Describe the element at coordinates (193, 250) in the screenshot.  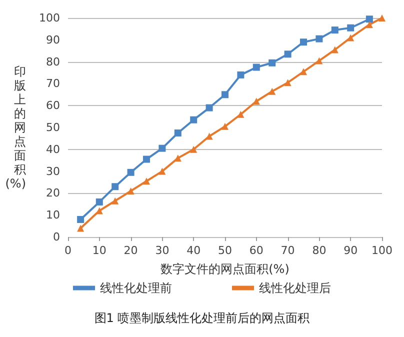
I see `x-tick-label: 40` at that location.